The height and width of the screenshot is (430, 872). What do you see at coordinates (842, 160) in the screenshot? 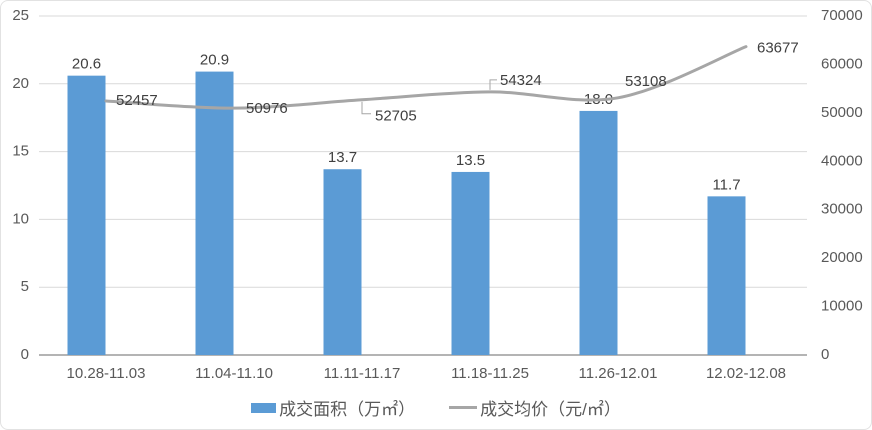
I see `secondary-axis-tick-label: 40000` at bounding box center [842, 160].